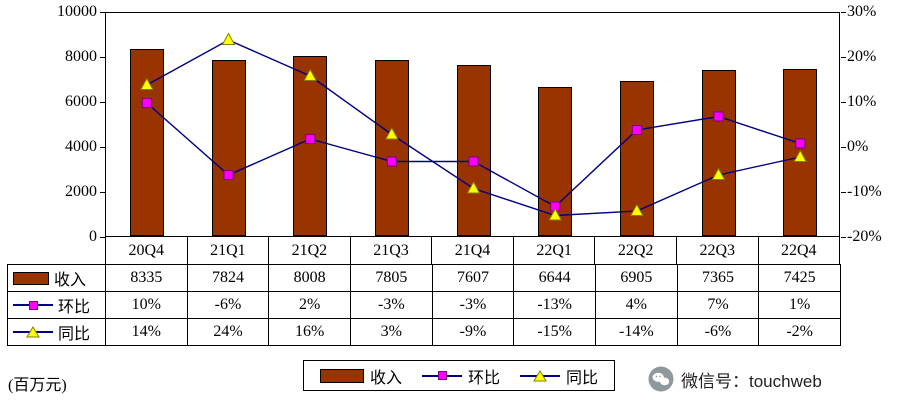 The image size is (897, 420). Describe the element at coordinates (147, 278) in the screenshot. I see `table-cell: 8335` at that location.